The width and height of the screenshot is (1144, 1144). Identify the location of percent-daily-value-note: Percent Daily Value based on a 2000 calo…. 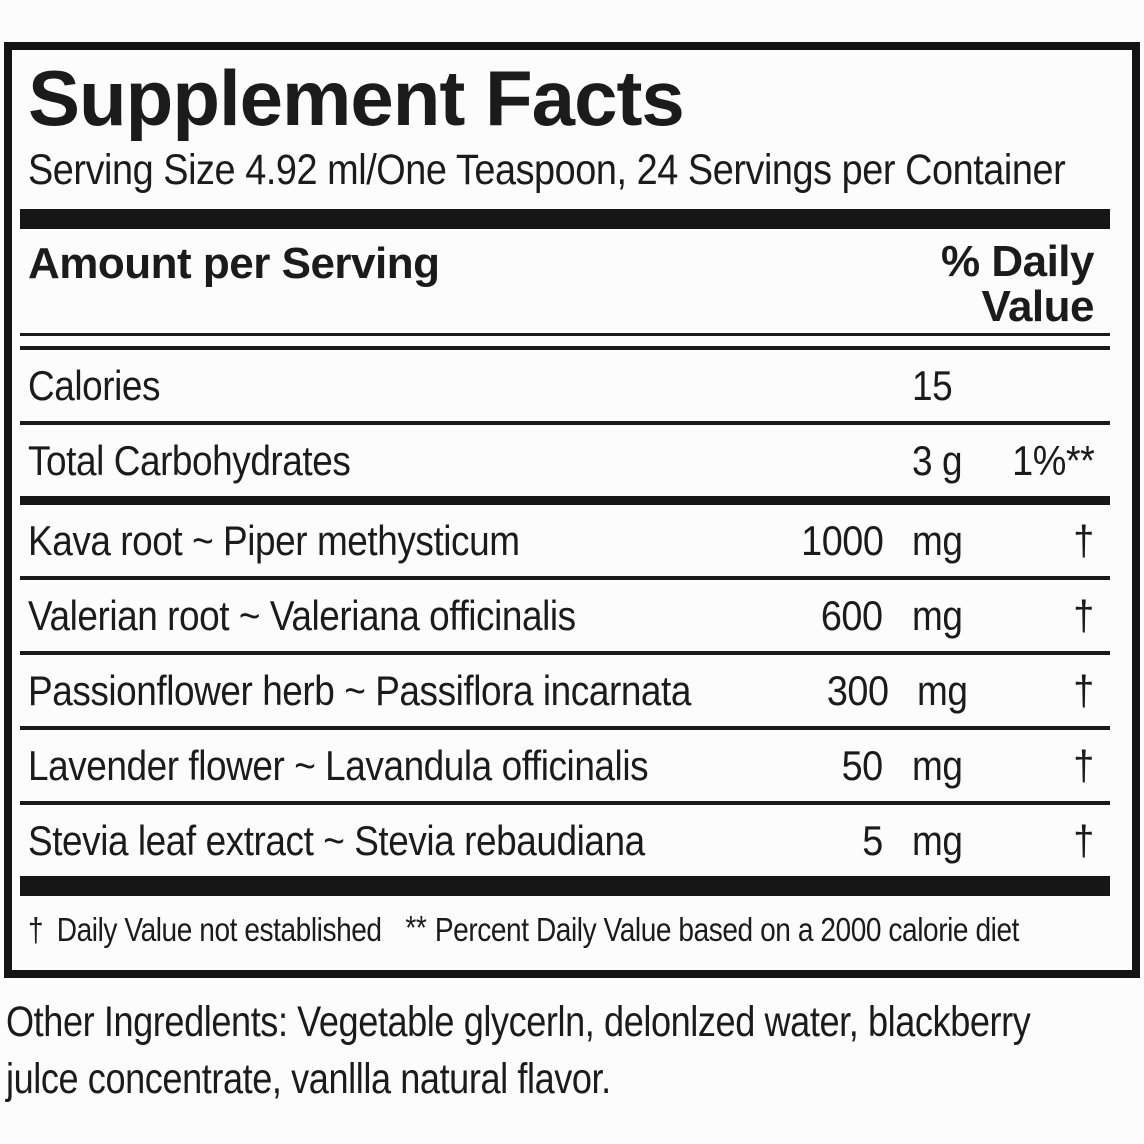
(727, 930).